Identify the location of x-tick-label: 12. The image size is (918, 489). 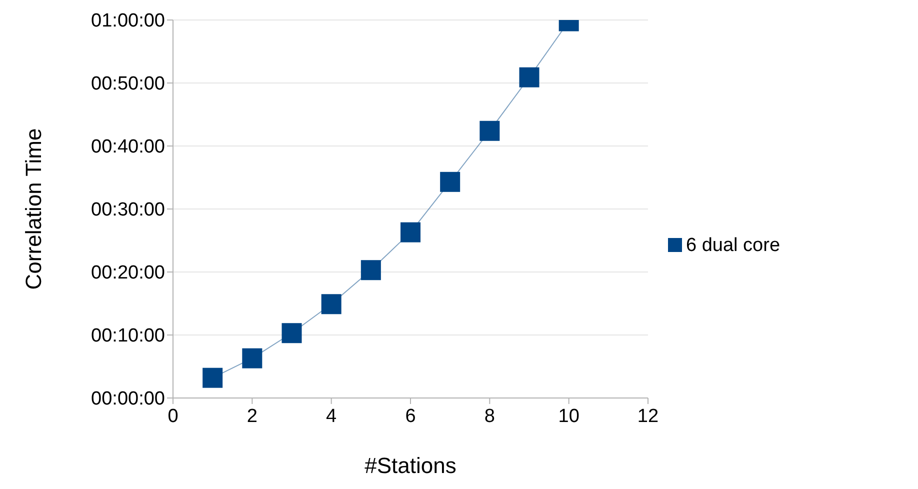
(648, 416).